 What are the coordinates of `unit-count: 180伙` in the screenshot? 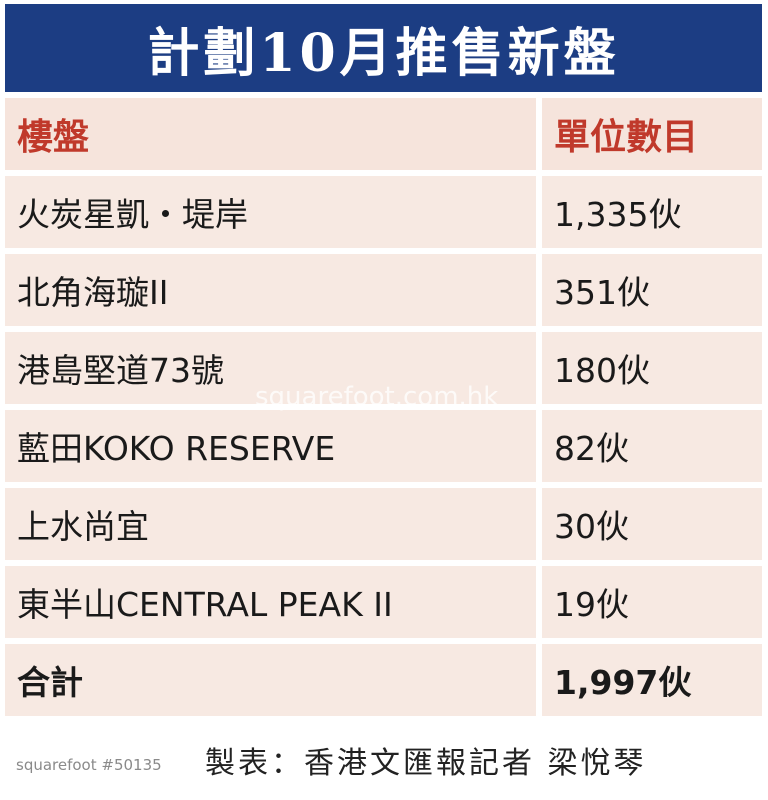 It's located at (652, 368).